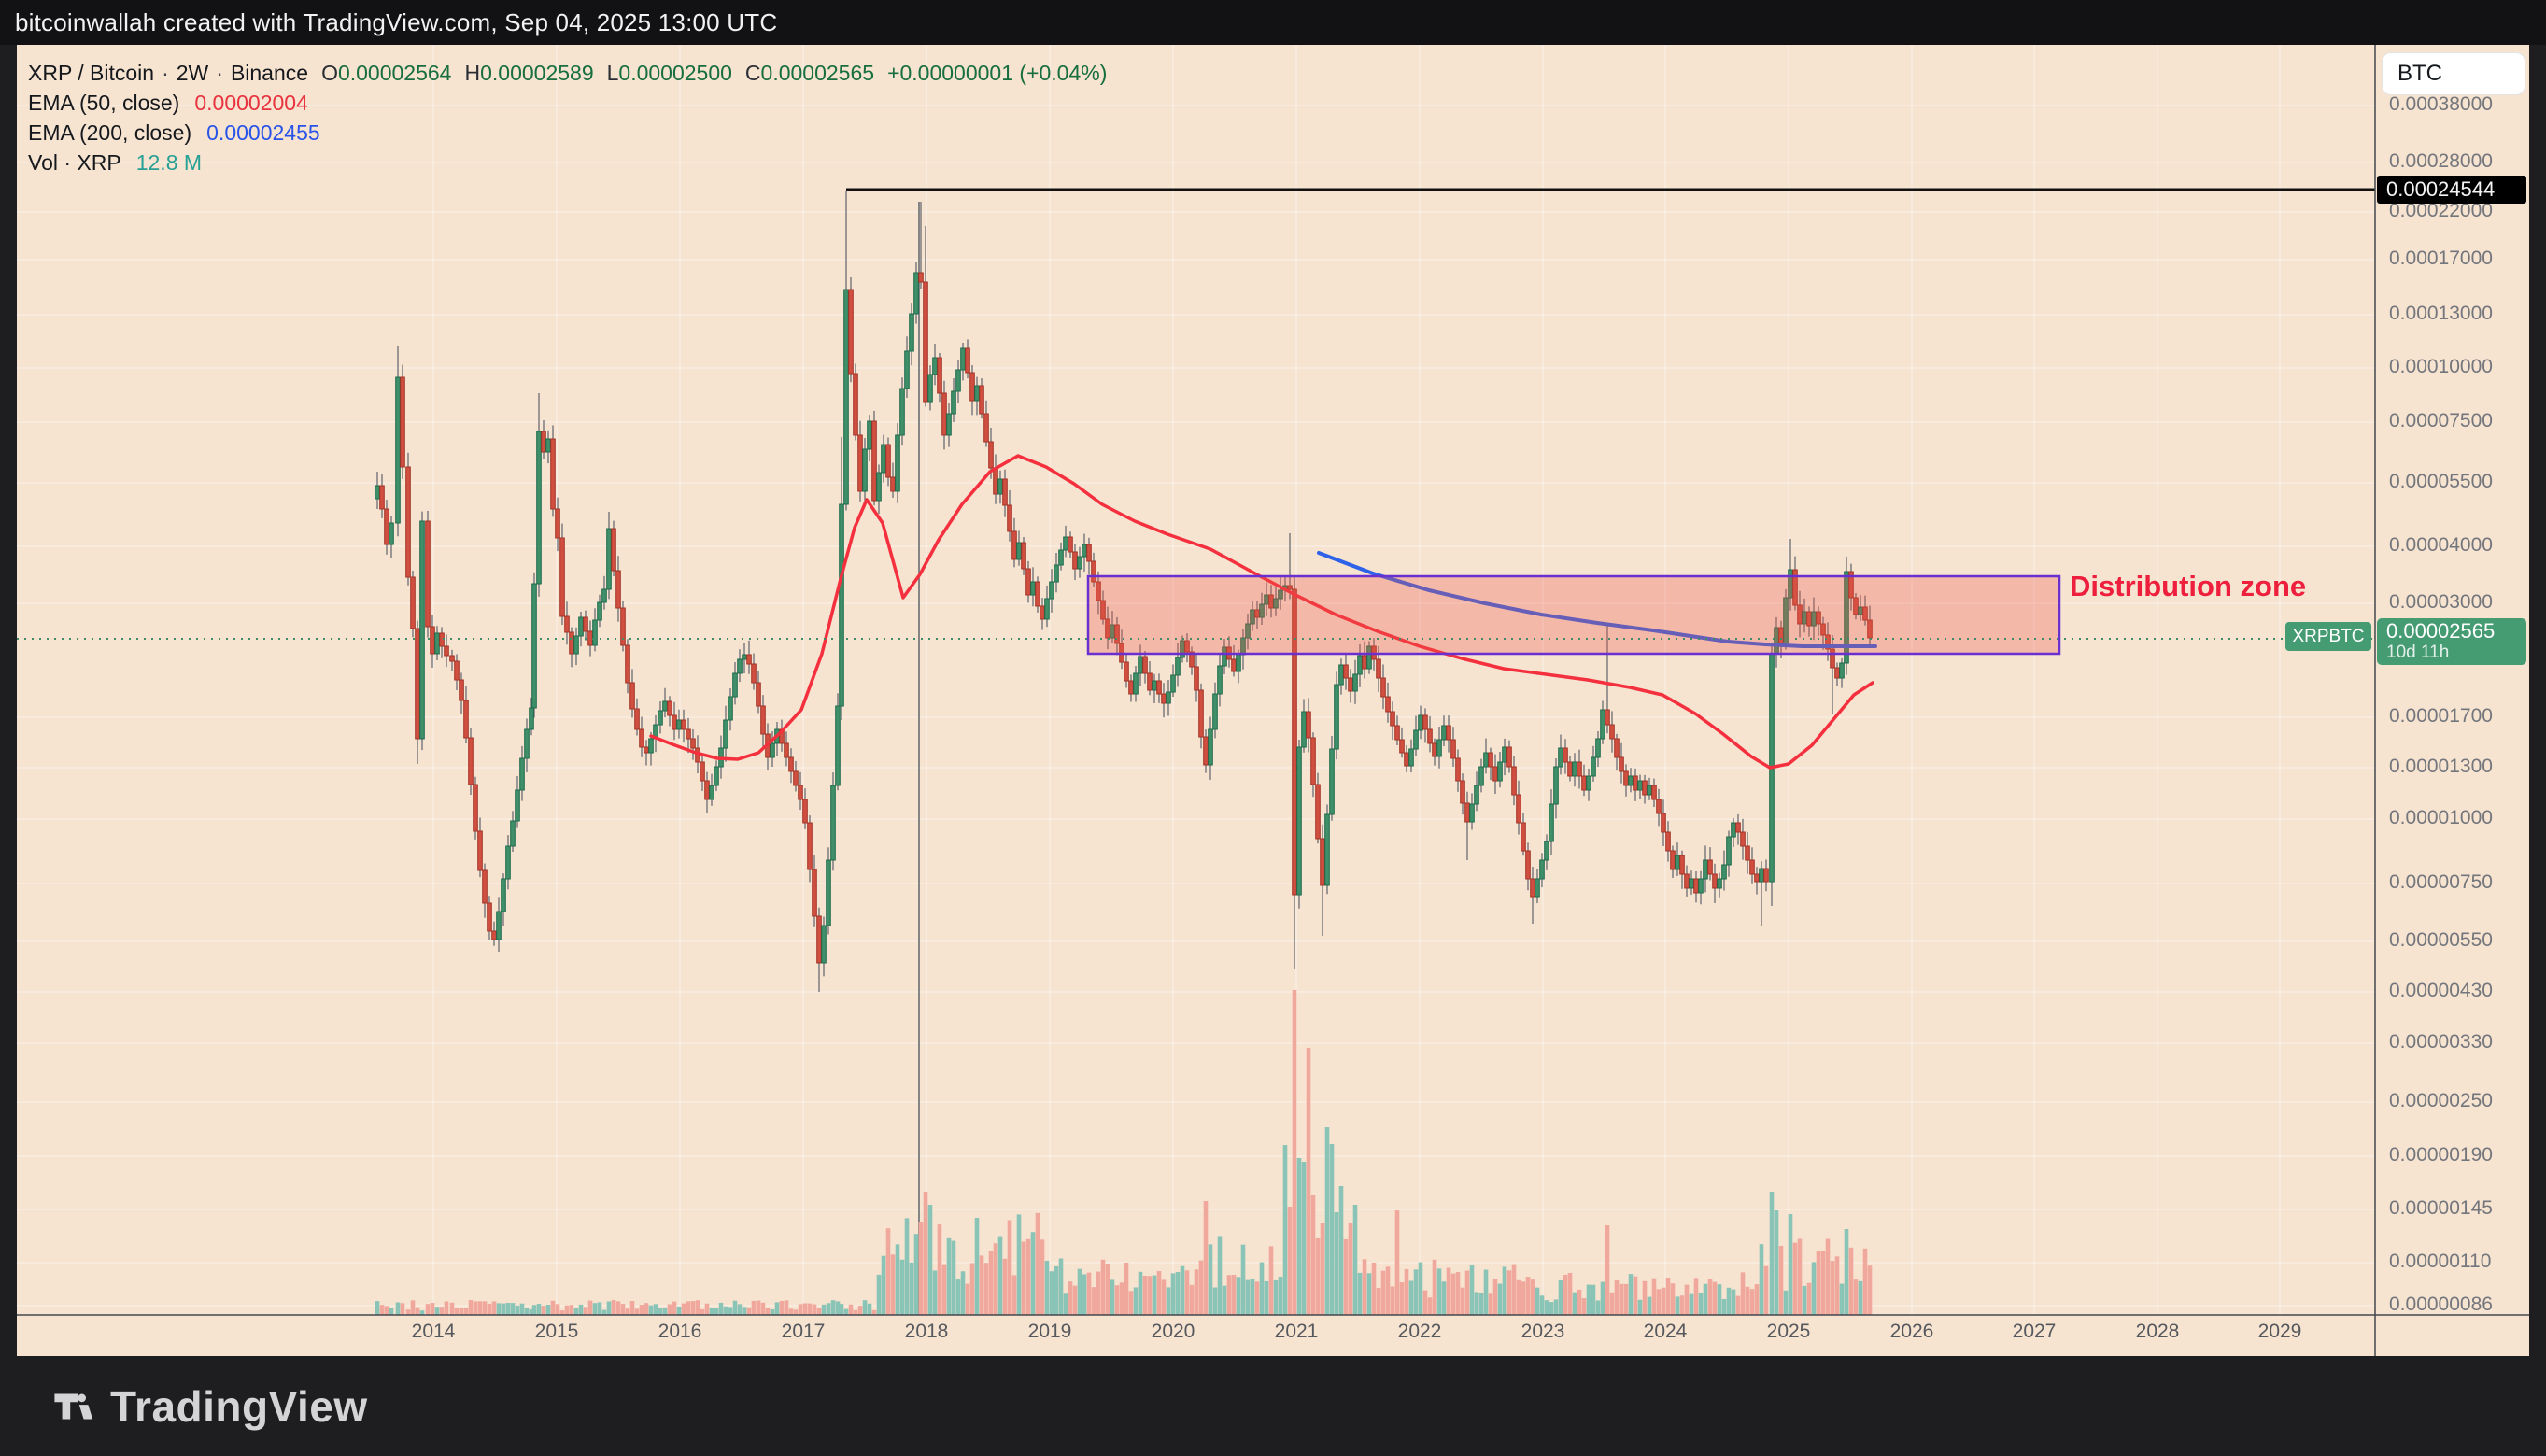 Image resolution: width=2546 pixels, height=1456 pixels. What do you see at coordinates (1173, 1331) in the screenshot?
I see `year-tick-label: 2020` at bounding box center [1173, 1331].